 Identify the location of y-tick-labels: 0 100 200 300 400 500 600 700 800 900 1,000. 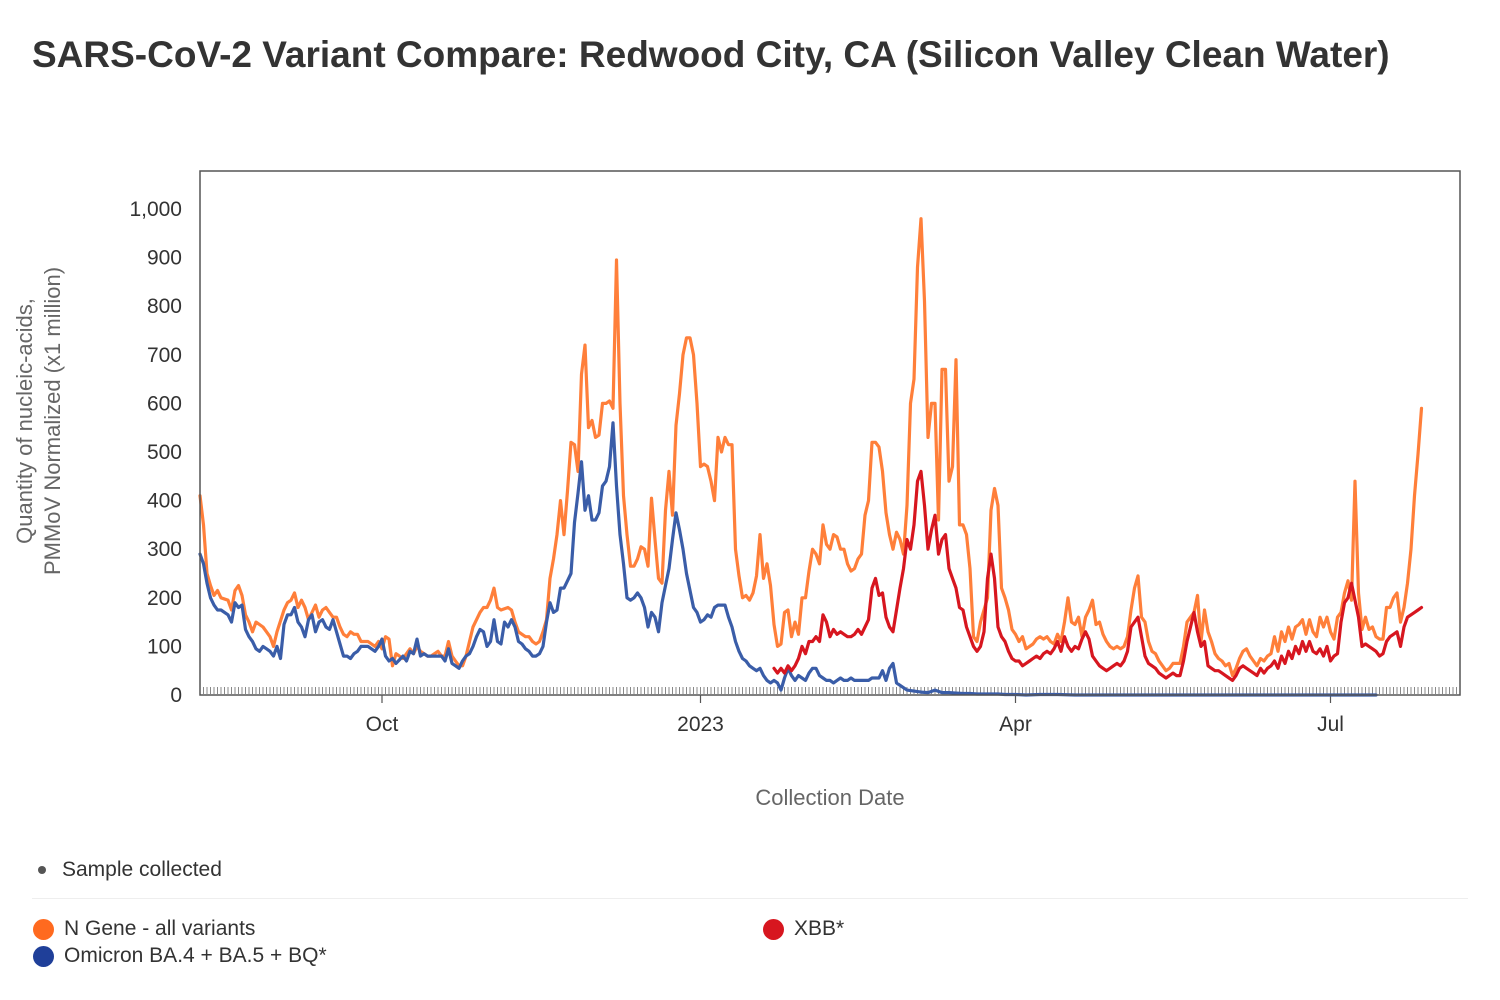
(155, 452).